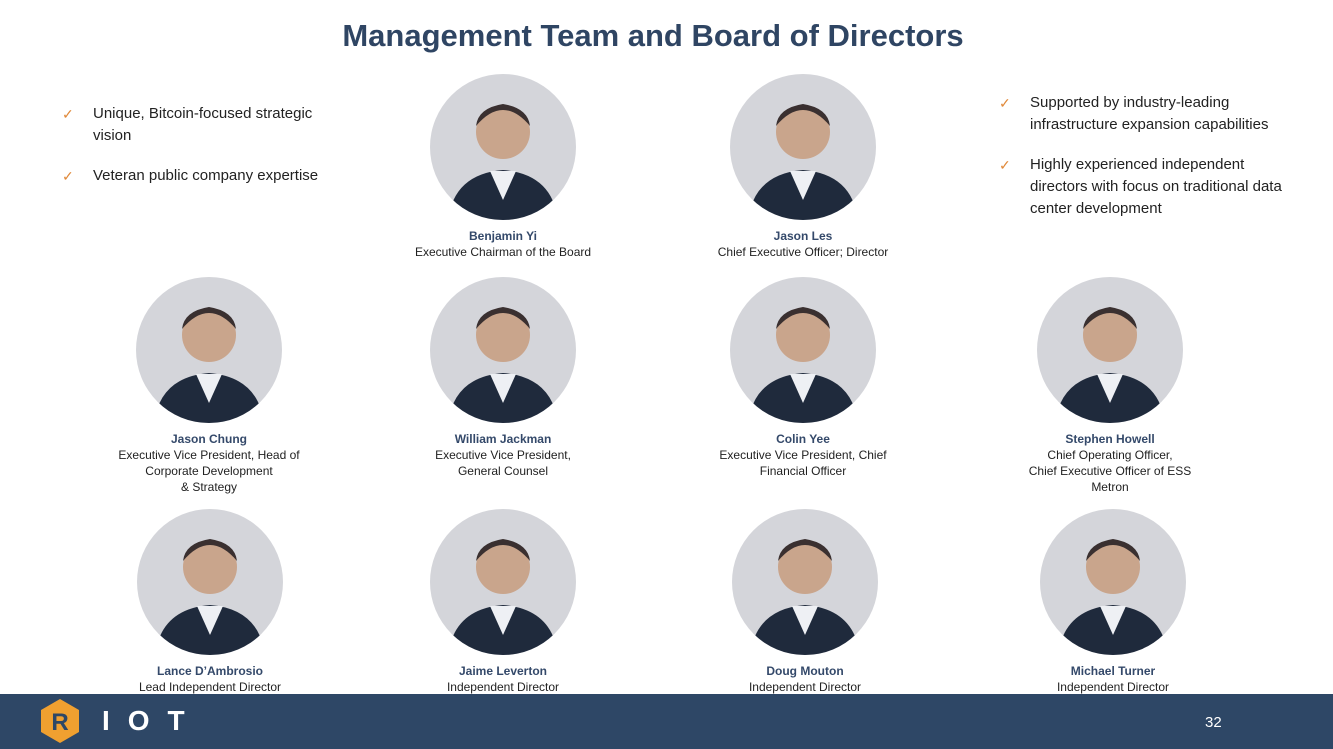  I want to click on person-name: Benjamin Yi, so click(503, 236).